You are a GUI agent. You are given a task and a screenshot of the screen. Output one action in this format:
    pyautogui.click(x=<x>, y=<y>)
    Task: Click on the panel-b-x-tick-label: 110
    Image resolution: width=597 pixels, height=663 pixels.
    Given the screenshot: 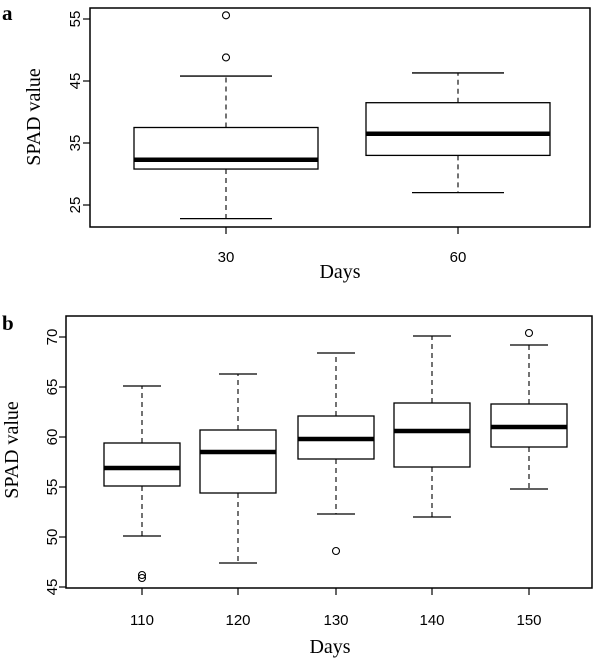 What is the action you would take?
    pyautogui.click(x=142, y=620)
    